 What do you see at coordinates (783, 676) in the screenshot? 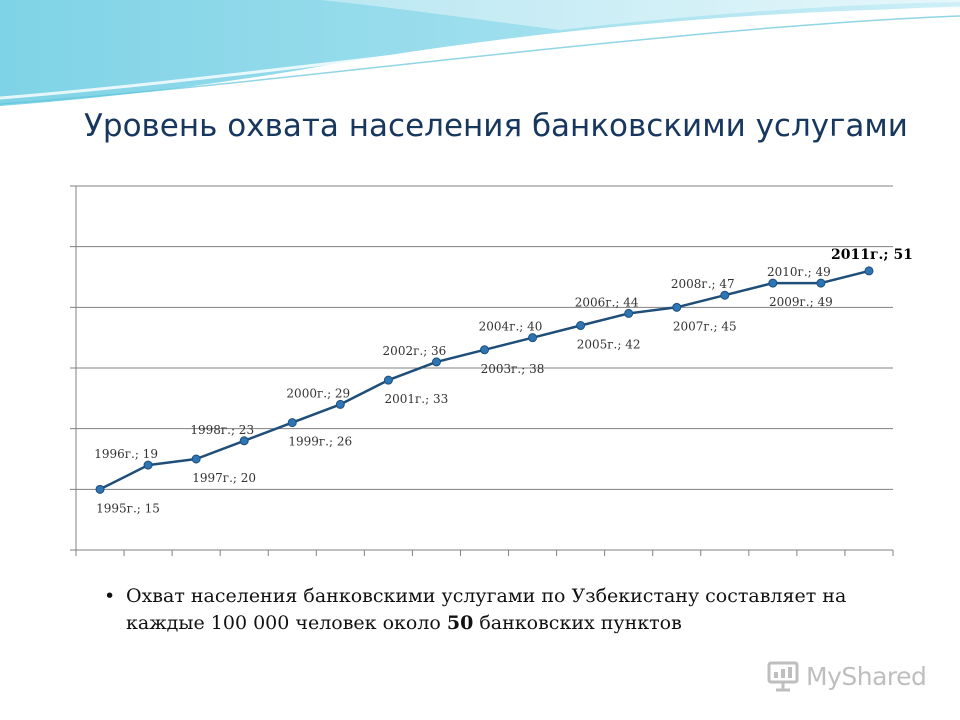
I see `presentation-board-icon` at bounding box center [783, 676].